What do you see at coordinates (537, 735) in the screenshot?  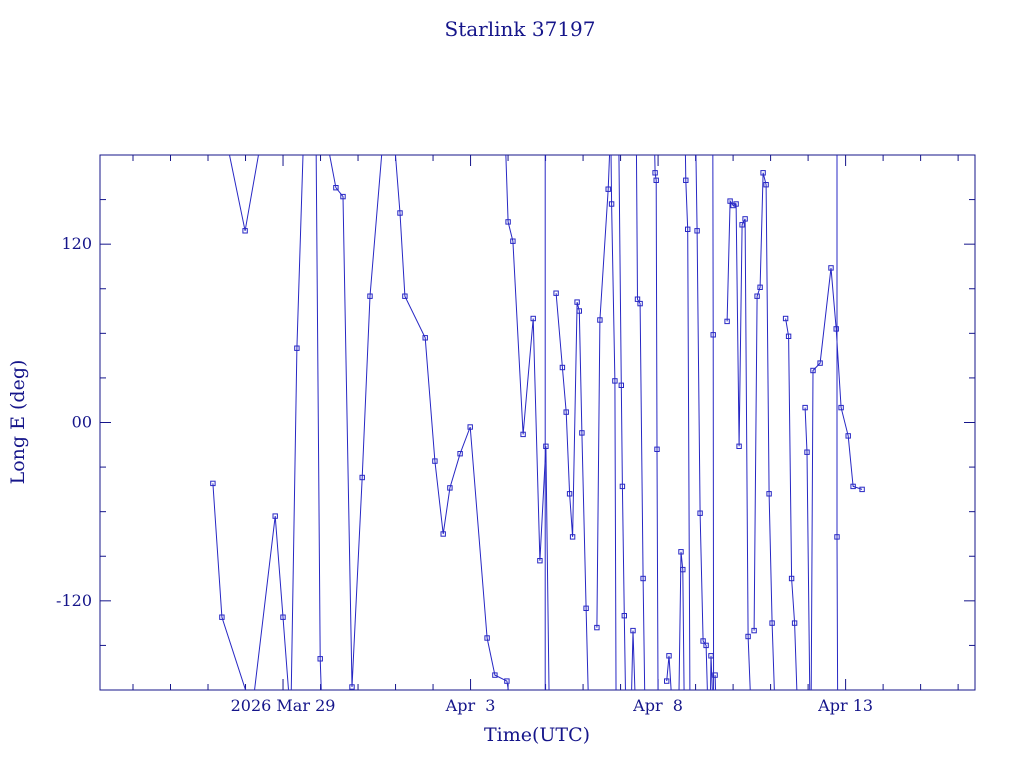 I see `x-axis-label: Time(UTC)` at bounding box center [537, 735].